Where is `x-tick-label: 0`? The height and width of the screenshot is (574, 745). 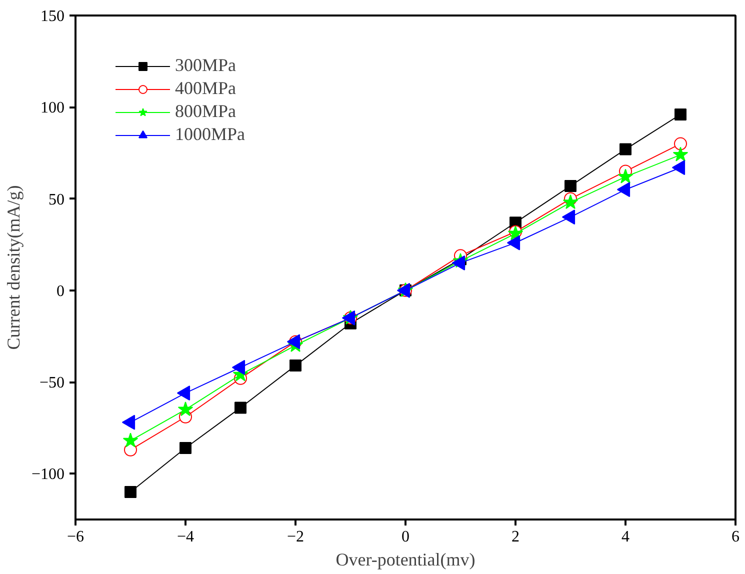 x-tick-label: 0 is located at coordinates (406, 537).